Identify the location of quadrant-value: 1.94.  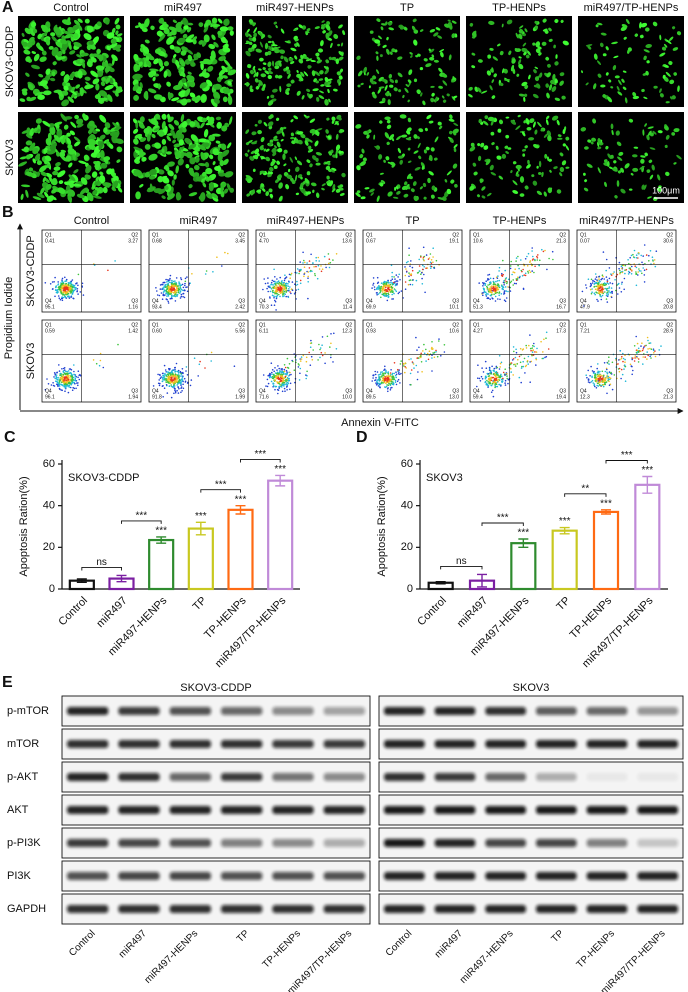
(133, 397).